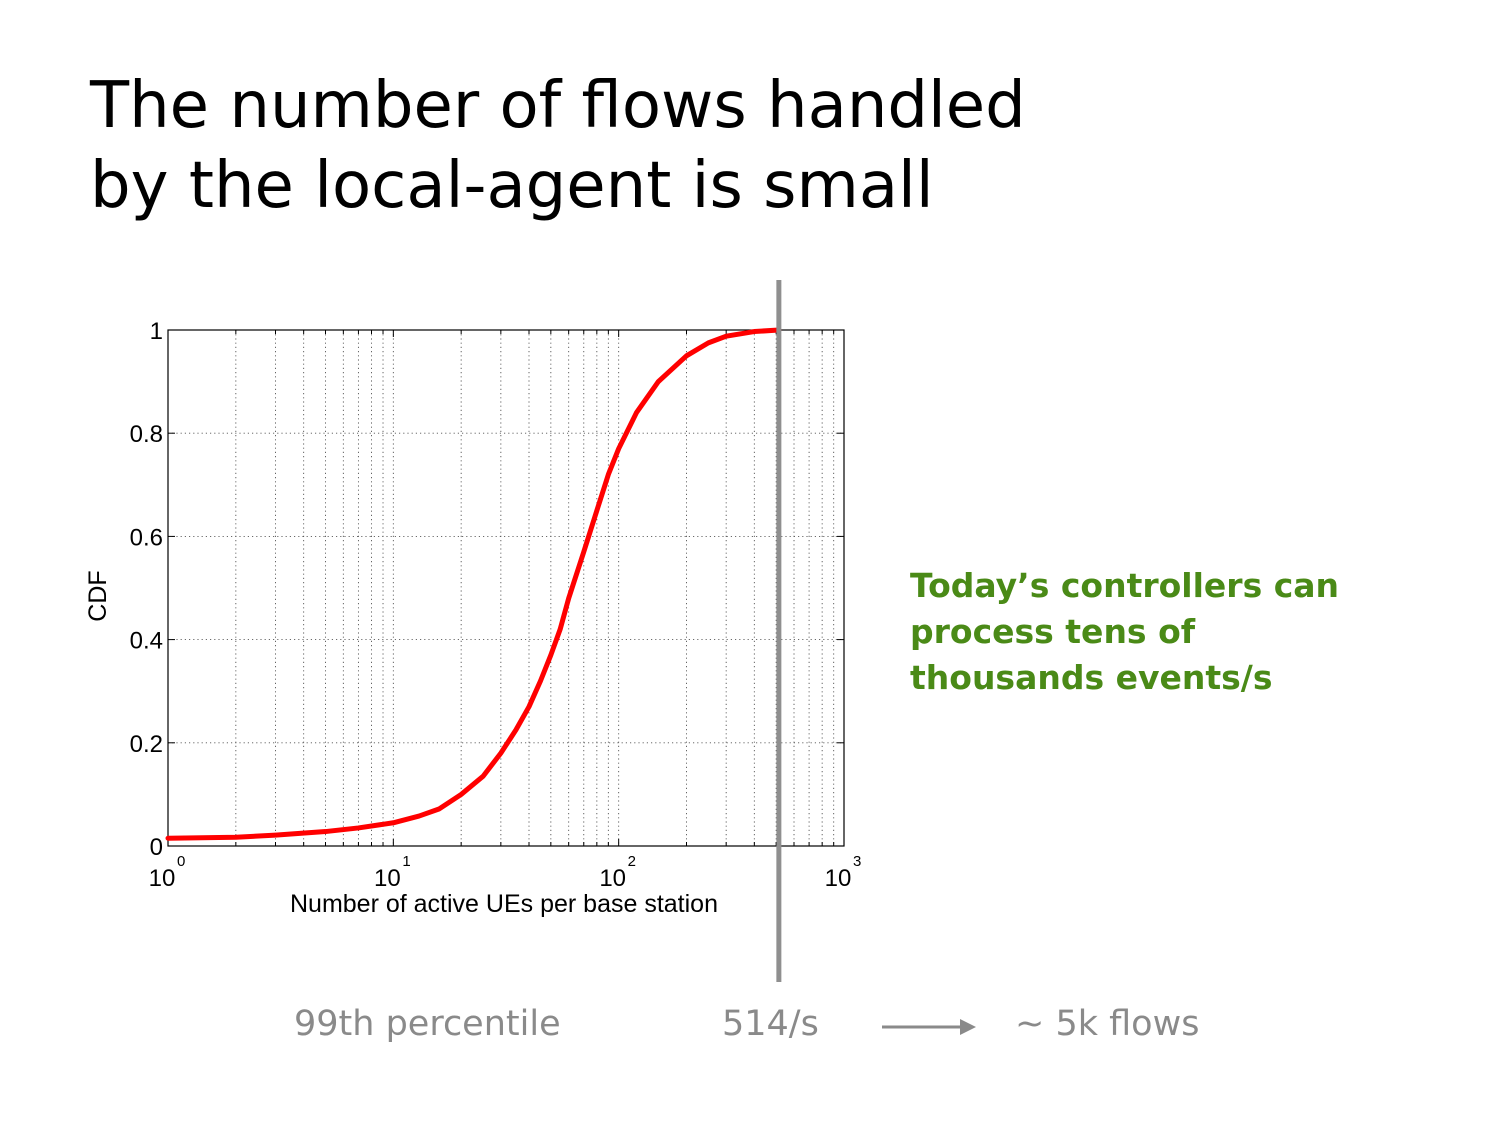  Describe the element at coordinates (558, 106) in the screenshot. I see `title-line-1: The number of flows handled` at that location.